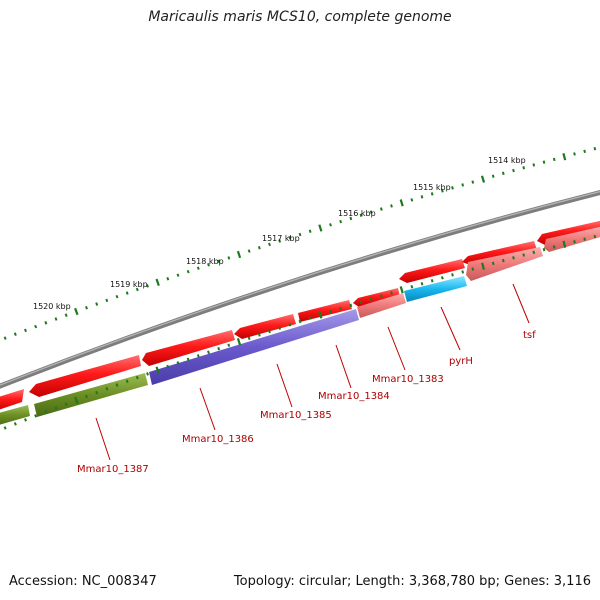  Describe the element at coordinates (529, 335) in the screenshot. I see `gene-label-tsf: tsf` at that location.